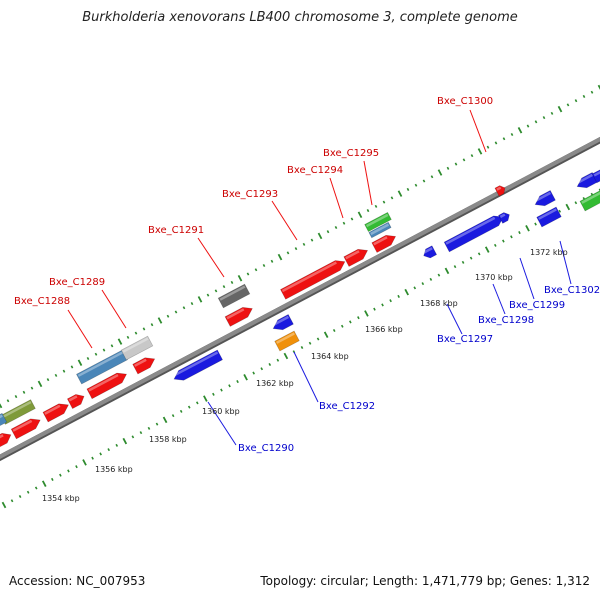  I want to click on leader-line-top, so click(368, 183).